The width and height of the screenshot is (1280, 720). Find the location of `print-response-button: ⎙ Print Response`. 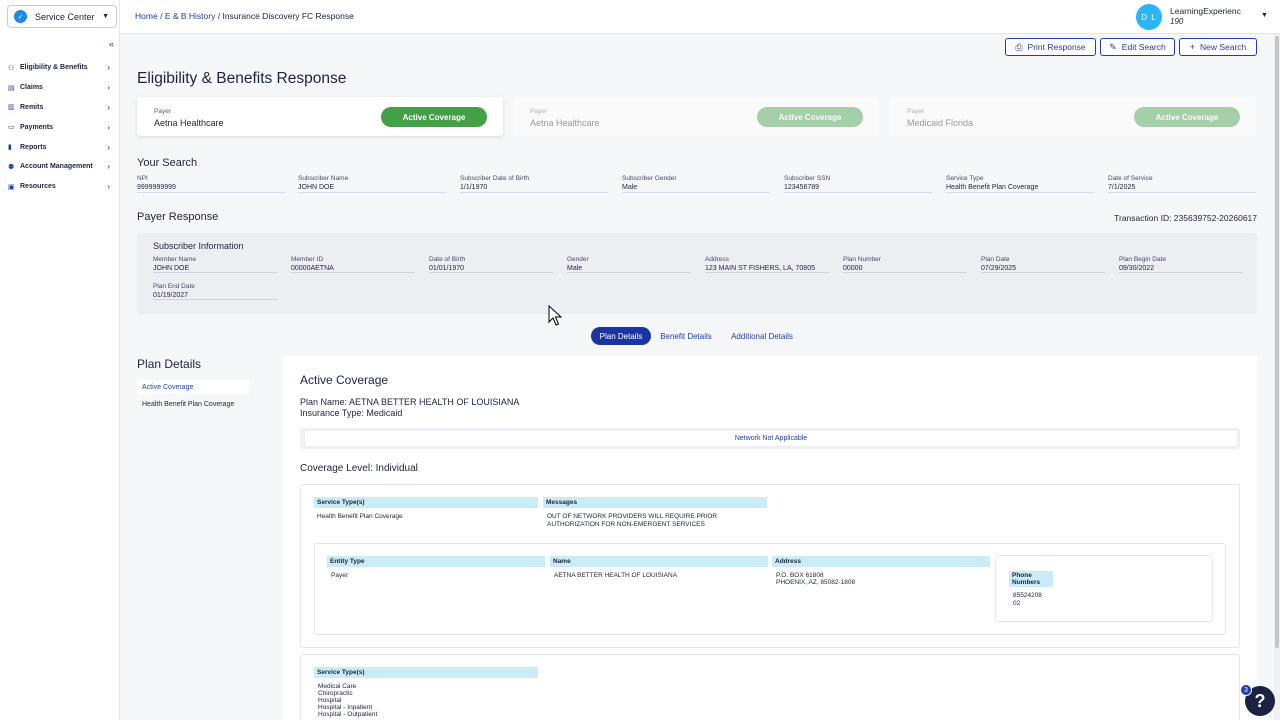

print-response-button: ⎙ Print Response is located at coordinates (1050, 47).